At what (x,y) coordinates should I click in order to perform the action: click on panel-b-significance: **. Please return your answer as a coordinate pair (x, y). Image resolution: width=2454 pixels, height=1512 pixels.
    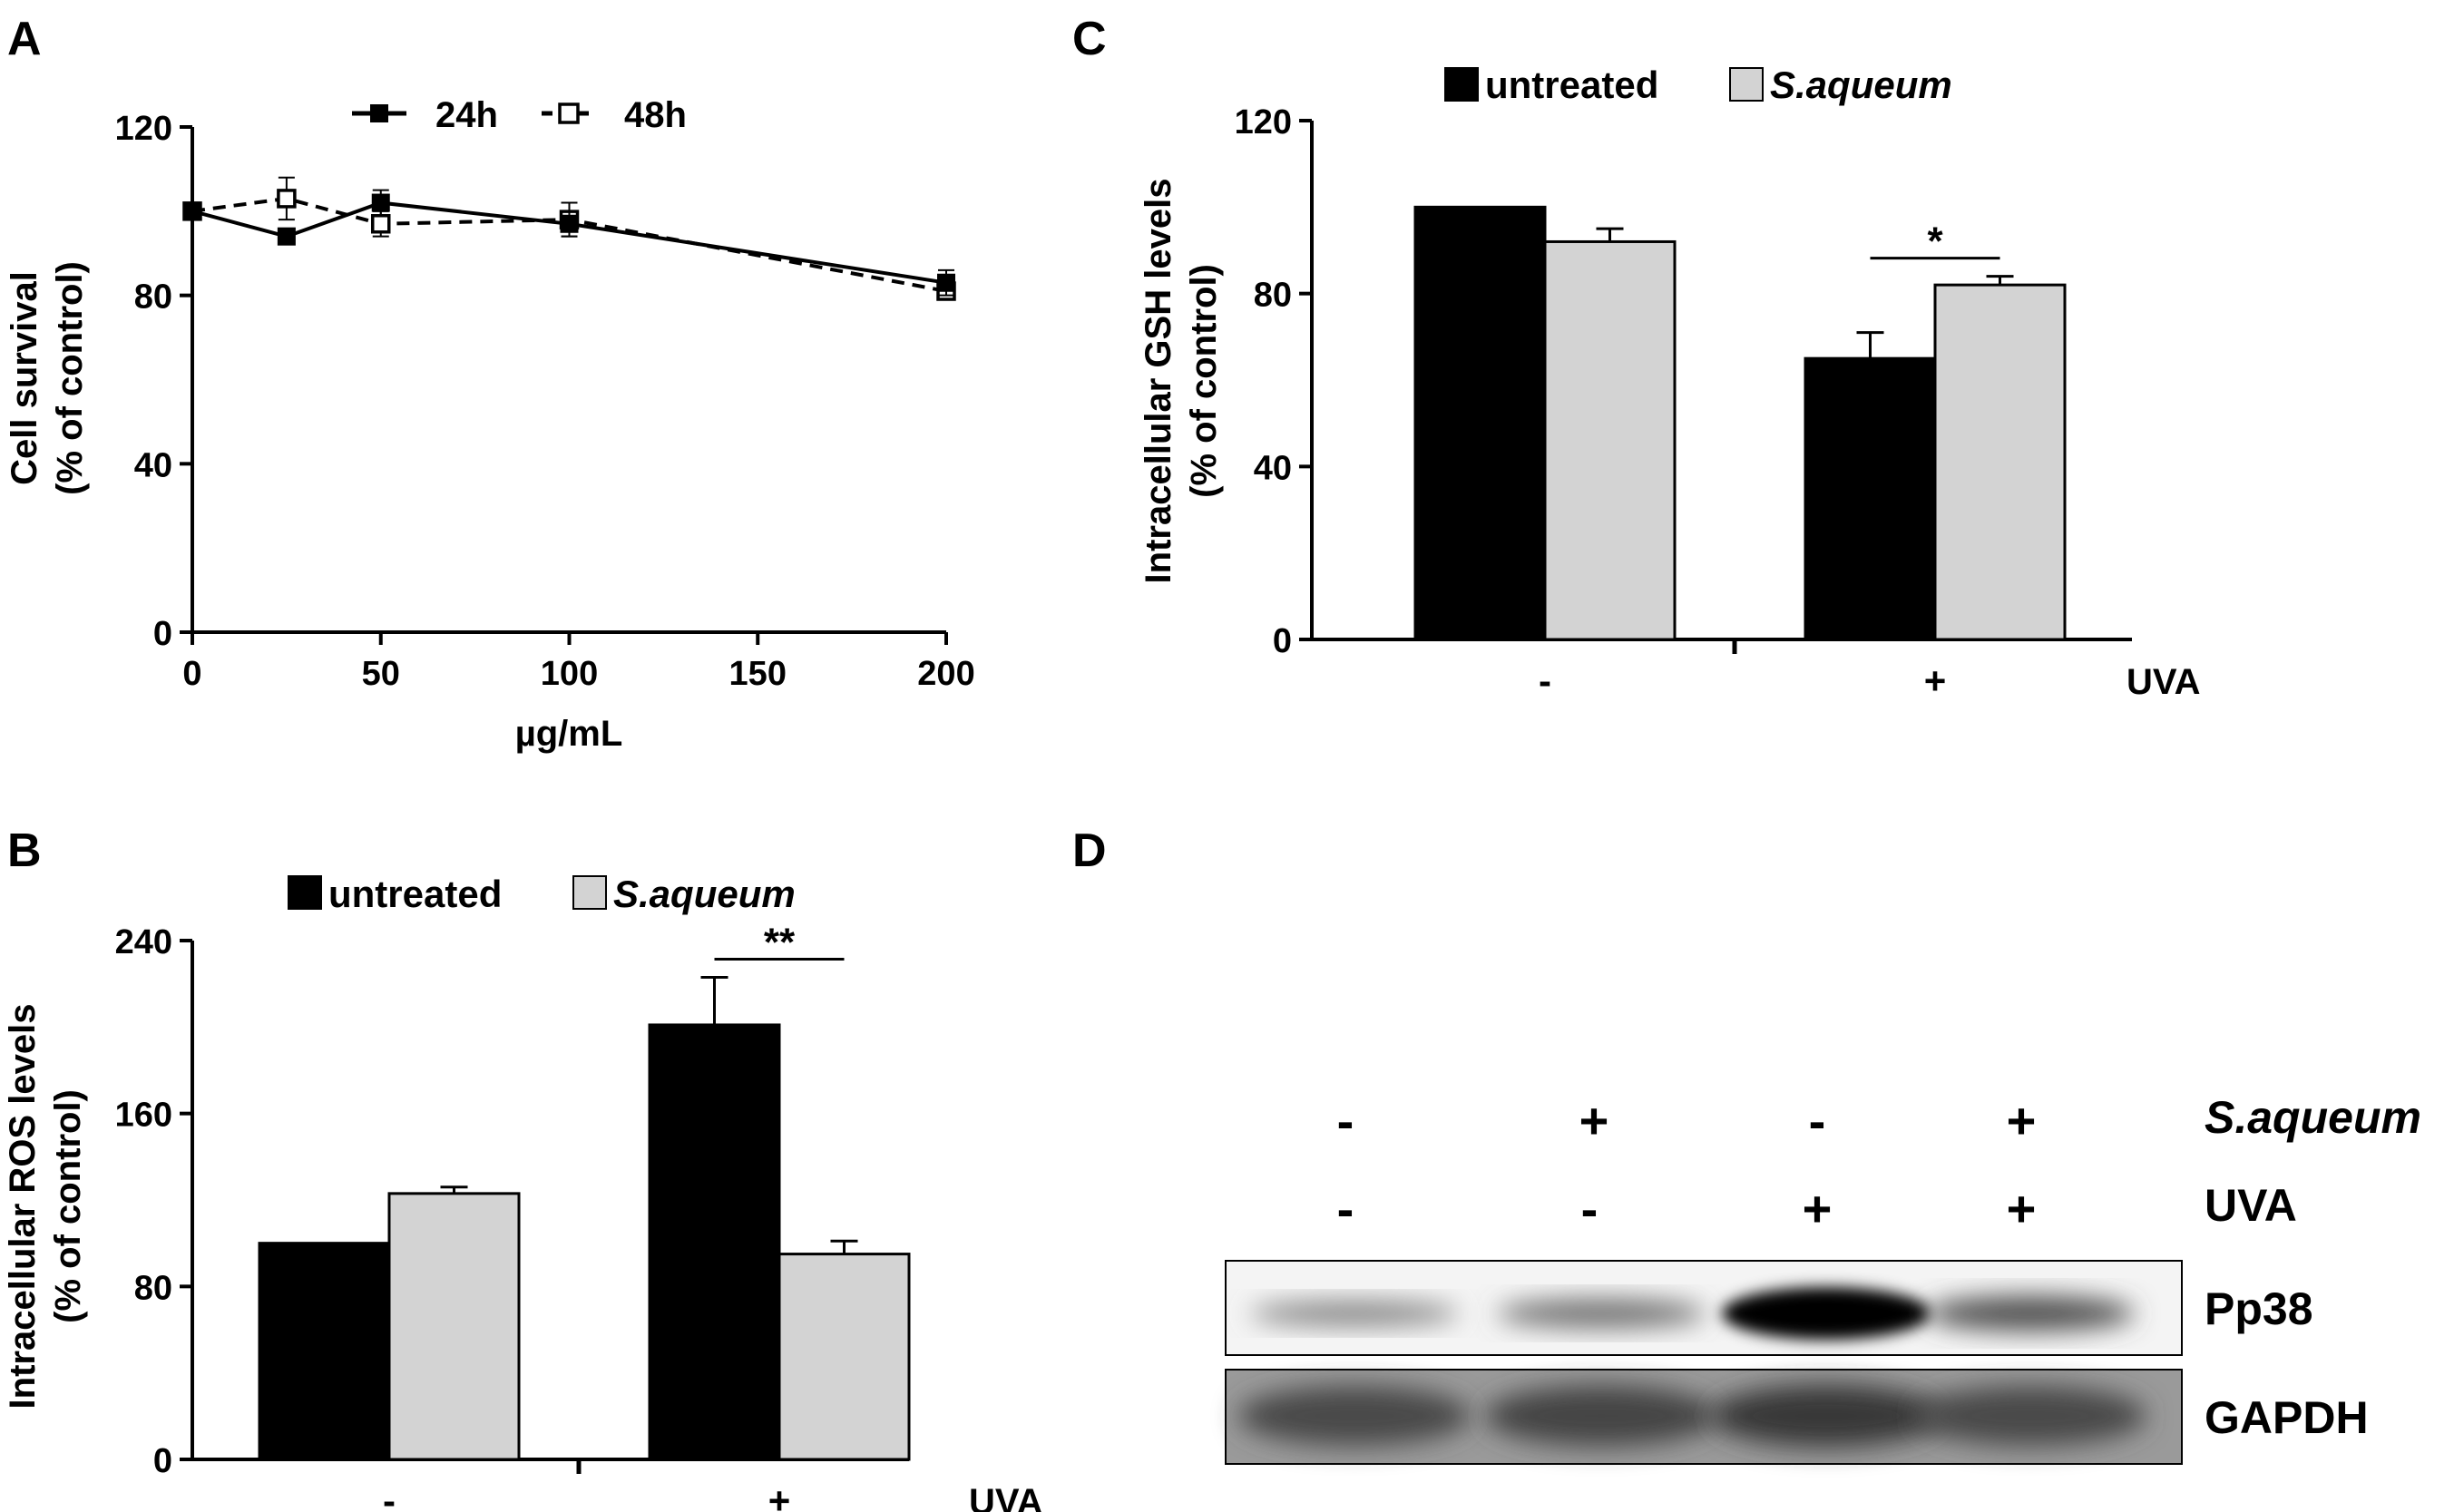
    Looking at the image, I should click on (779, 943).